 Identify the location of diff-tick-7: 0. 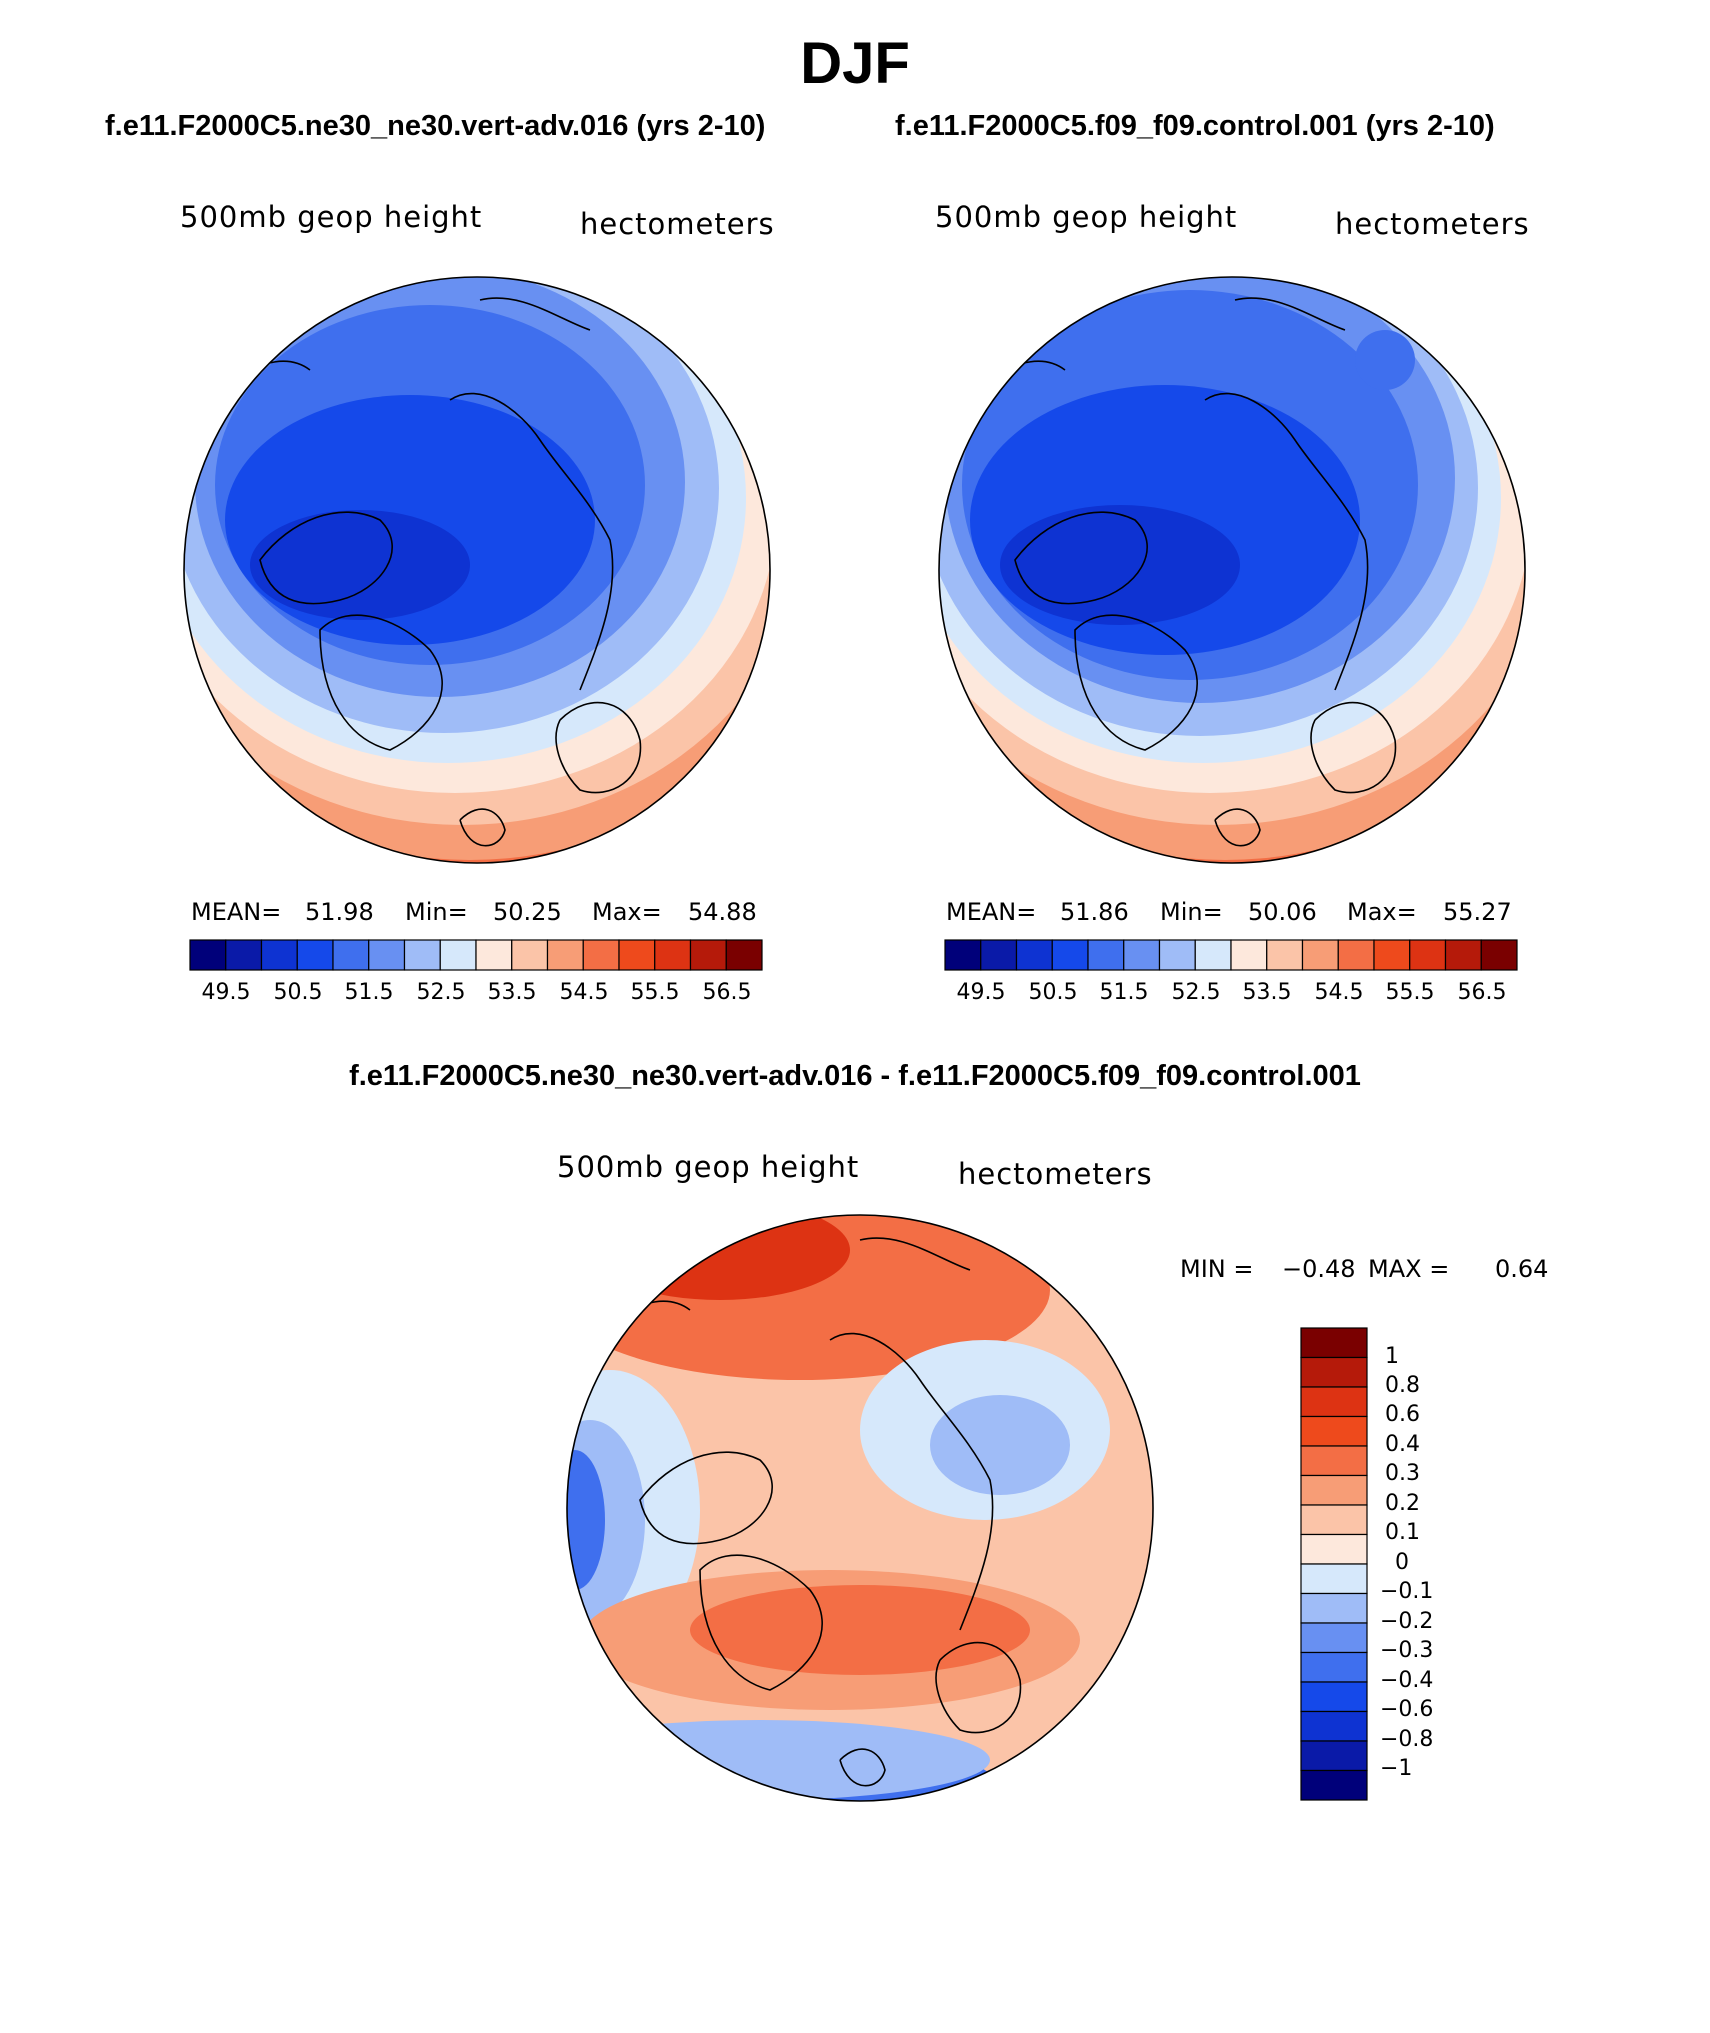
(1402, 1562).